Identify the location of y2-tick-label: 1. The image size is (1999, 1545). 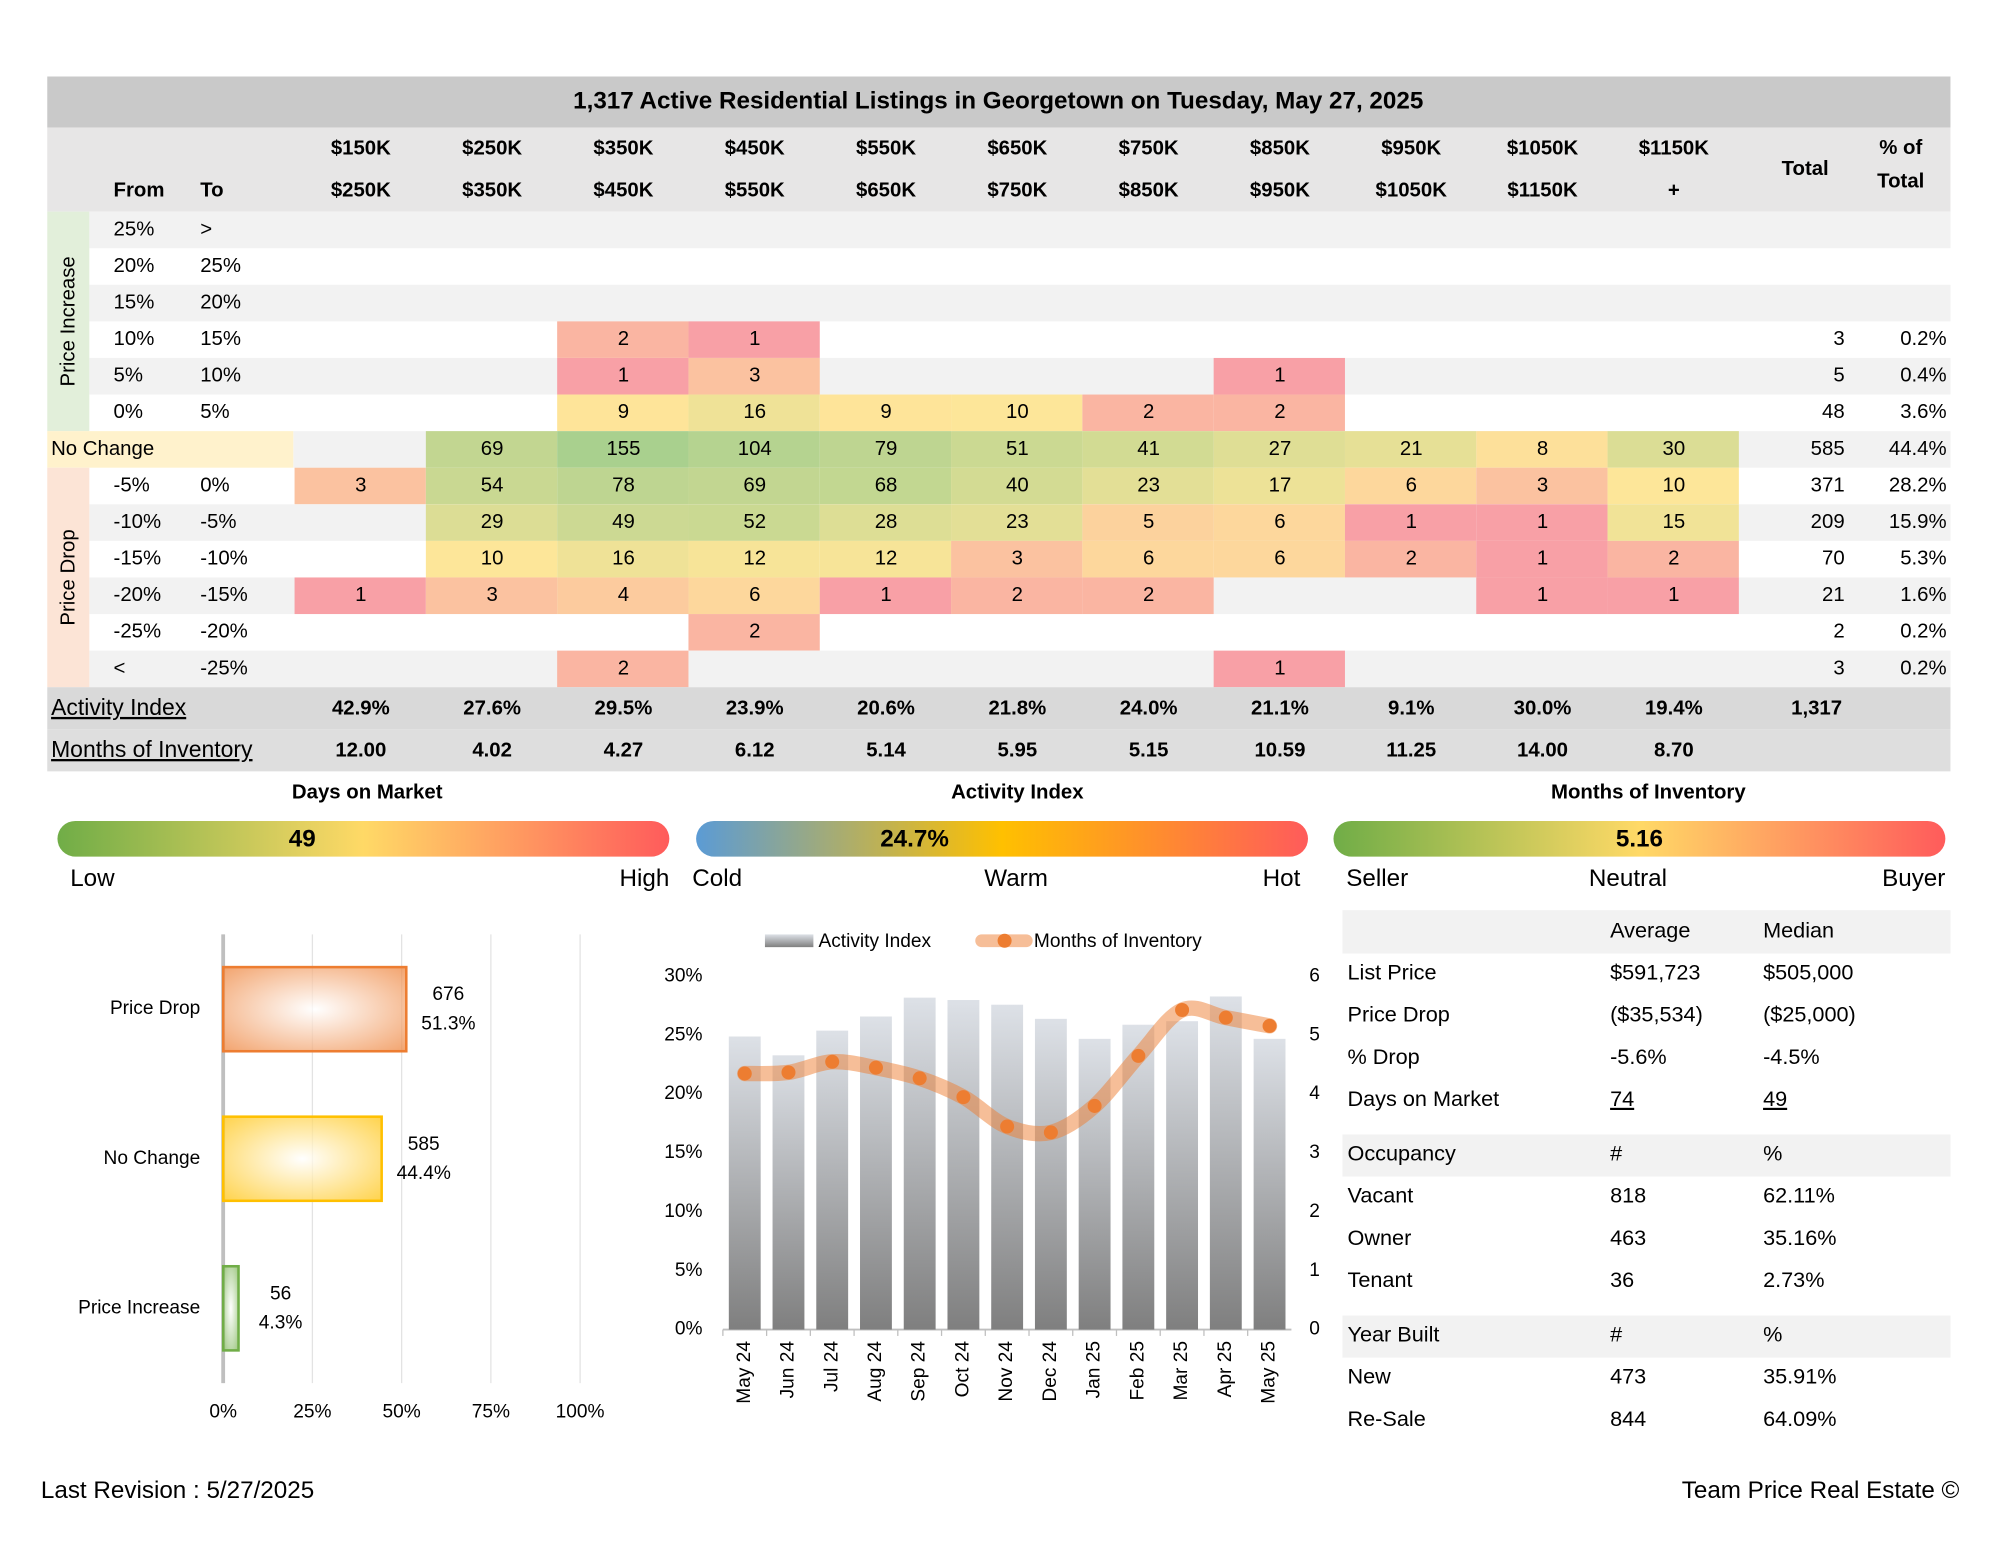
(1314, 1270).